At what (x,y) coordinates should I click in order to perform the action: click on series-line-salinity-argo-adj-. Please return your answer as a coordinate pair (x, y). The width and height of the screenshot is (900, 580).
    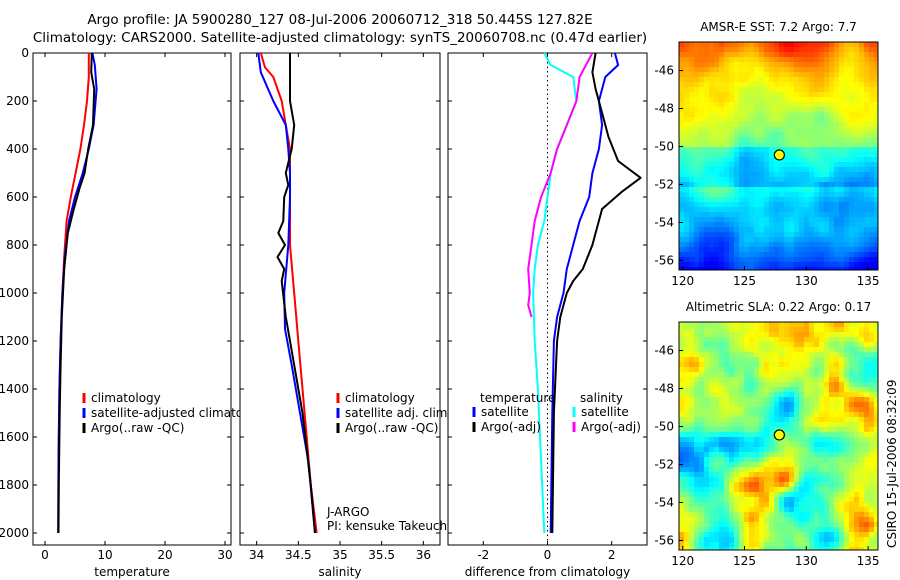
    Looking at the image, I should click on (560, 185).